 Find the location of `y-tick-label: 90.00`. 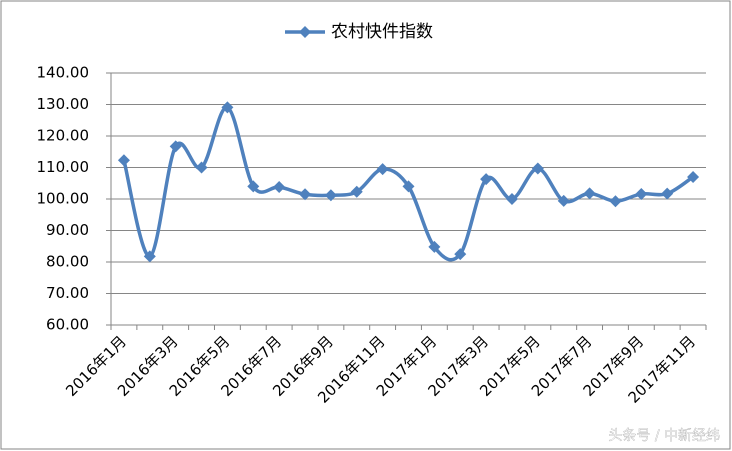

y-tick-label: 90.00 is located at coordinates (67, 230).